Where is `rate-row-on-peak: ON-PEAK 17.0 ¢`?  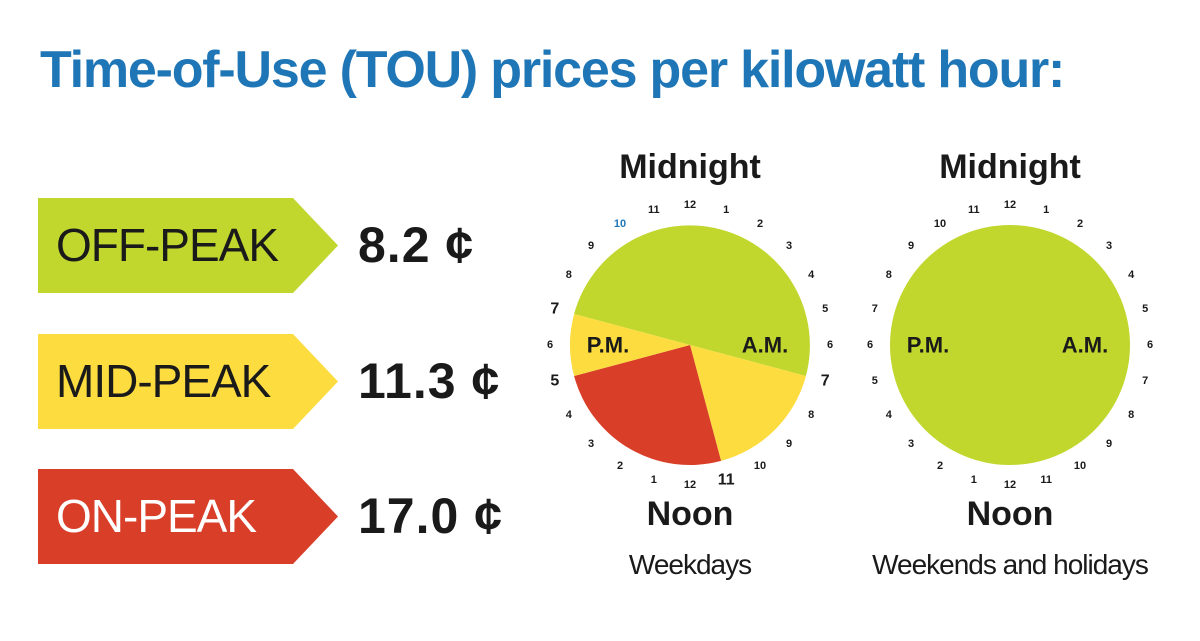
rate-row-on-peak: ON-PEAK 17.0 ¢ is located at coordinates (298, 516).